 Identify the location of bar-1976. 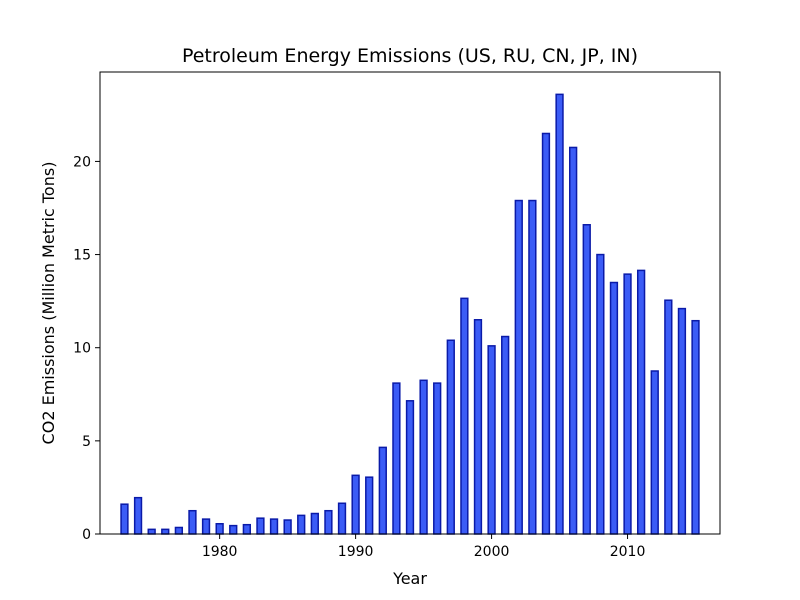
(165, 531).